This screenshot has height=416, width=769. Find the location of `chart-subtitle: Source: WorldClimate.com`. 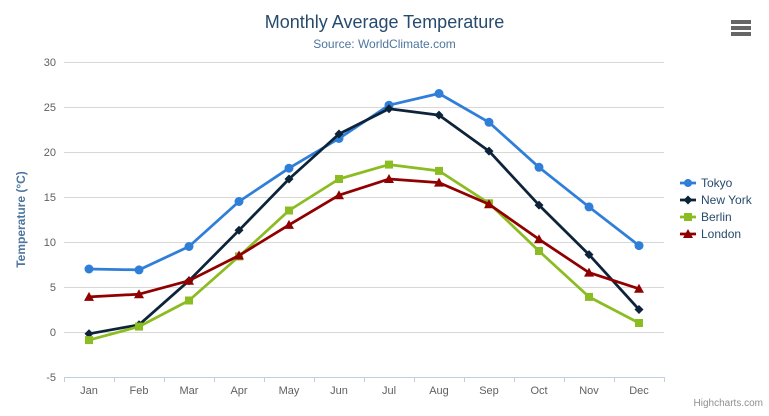

chart-subtitle: Source: WorldClimate.com is located at coordinates (384, 44).